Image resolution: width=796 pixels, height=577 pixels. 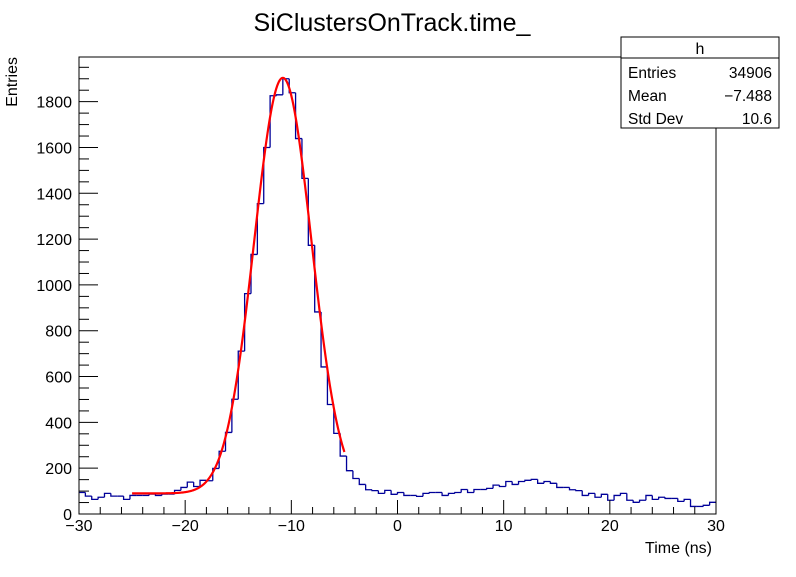 I want to click on x-tick-label: 20, so click(x=610, y=526).